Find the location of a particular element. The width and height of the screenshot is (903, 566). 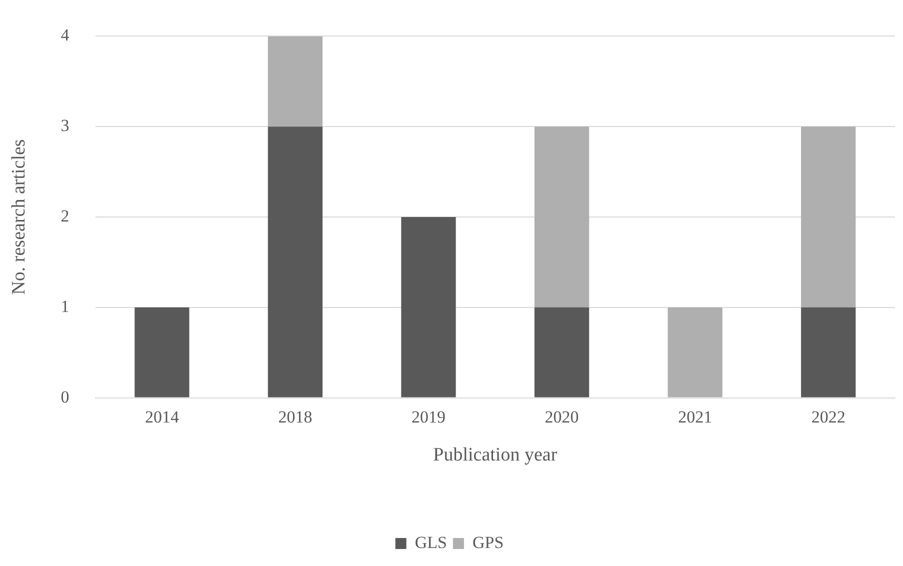

x-tick-label: 2018 is located at coordinates (295, 416).